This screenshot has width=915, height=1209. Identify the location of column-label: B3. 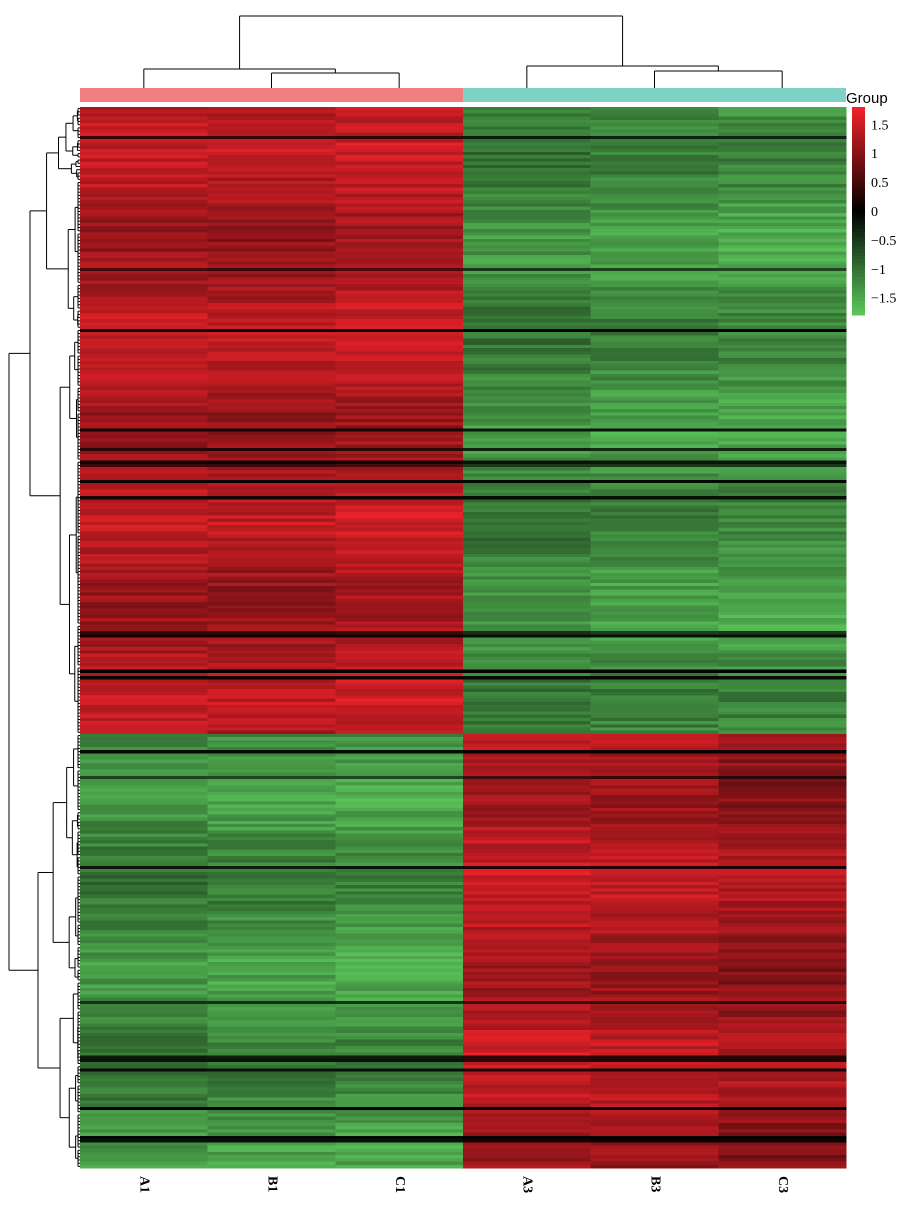
(654, 1184).